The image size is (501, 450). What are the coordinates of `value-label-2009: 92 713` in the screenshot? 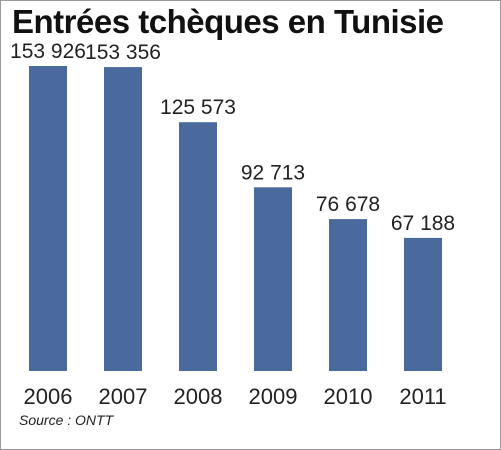 It's located at (273, 172).